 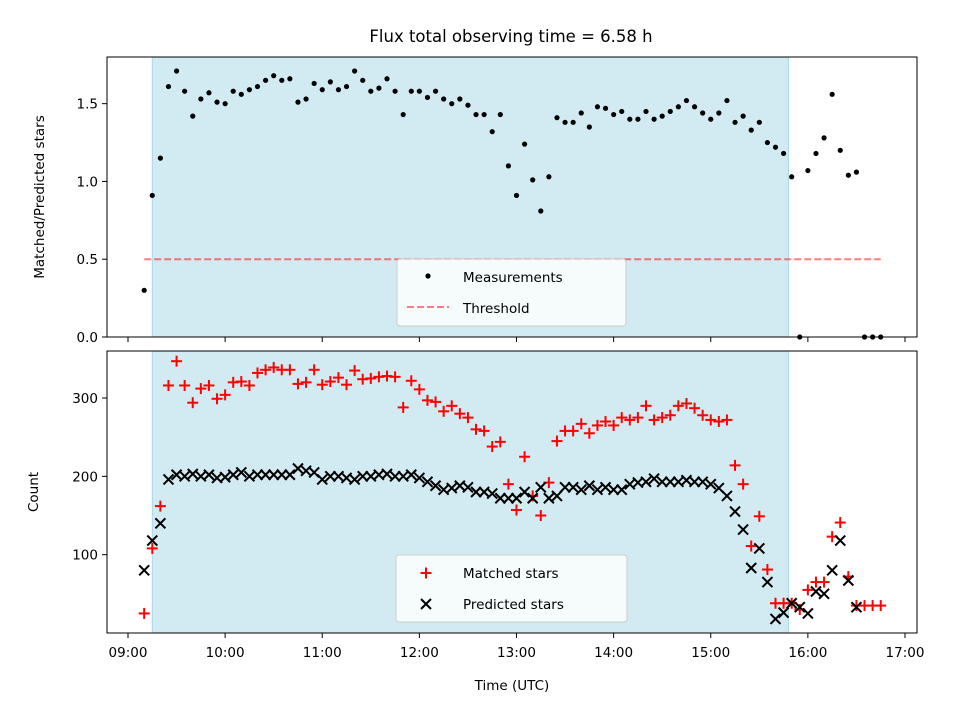 What do you see at coordinates (516, 653) in the screenshot?
I see `x-tick-label-13-00: 13:00` at bounding box center [516, 653].